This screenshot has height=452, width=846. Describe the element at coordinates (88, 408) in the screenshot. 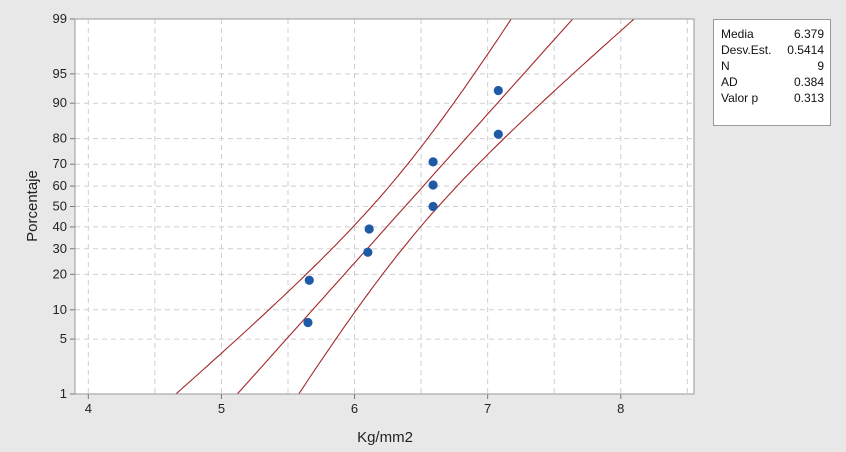

I see `x-tick-label: 4` at that location.